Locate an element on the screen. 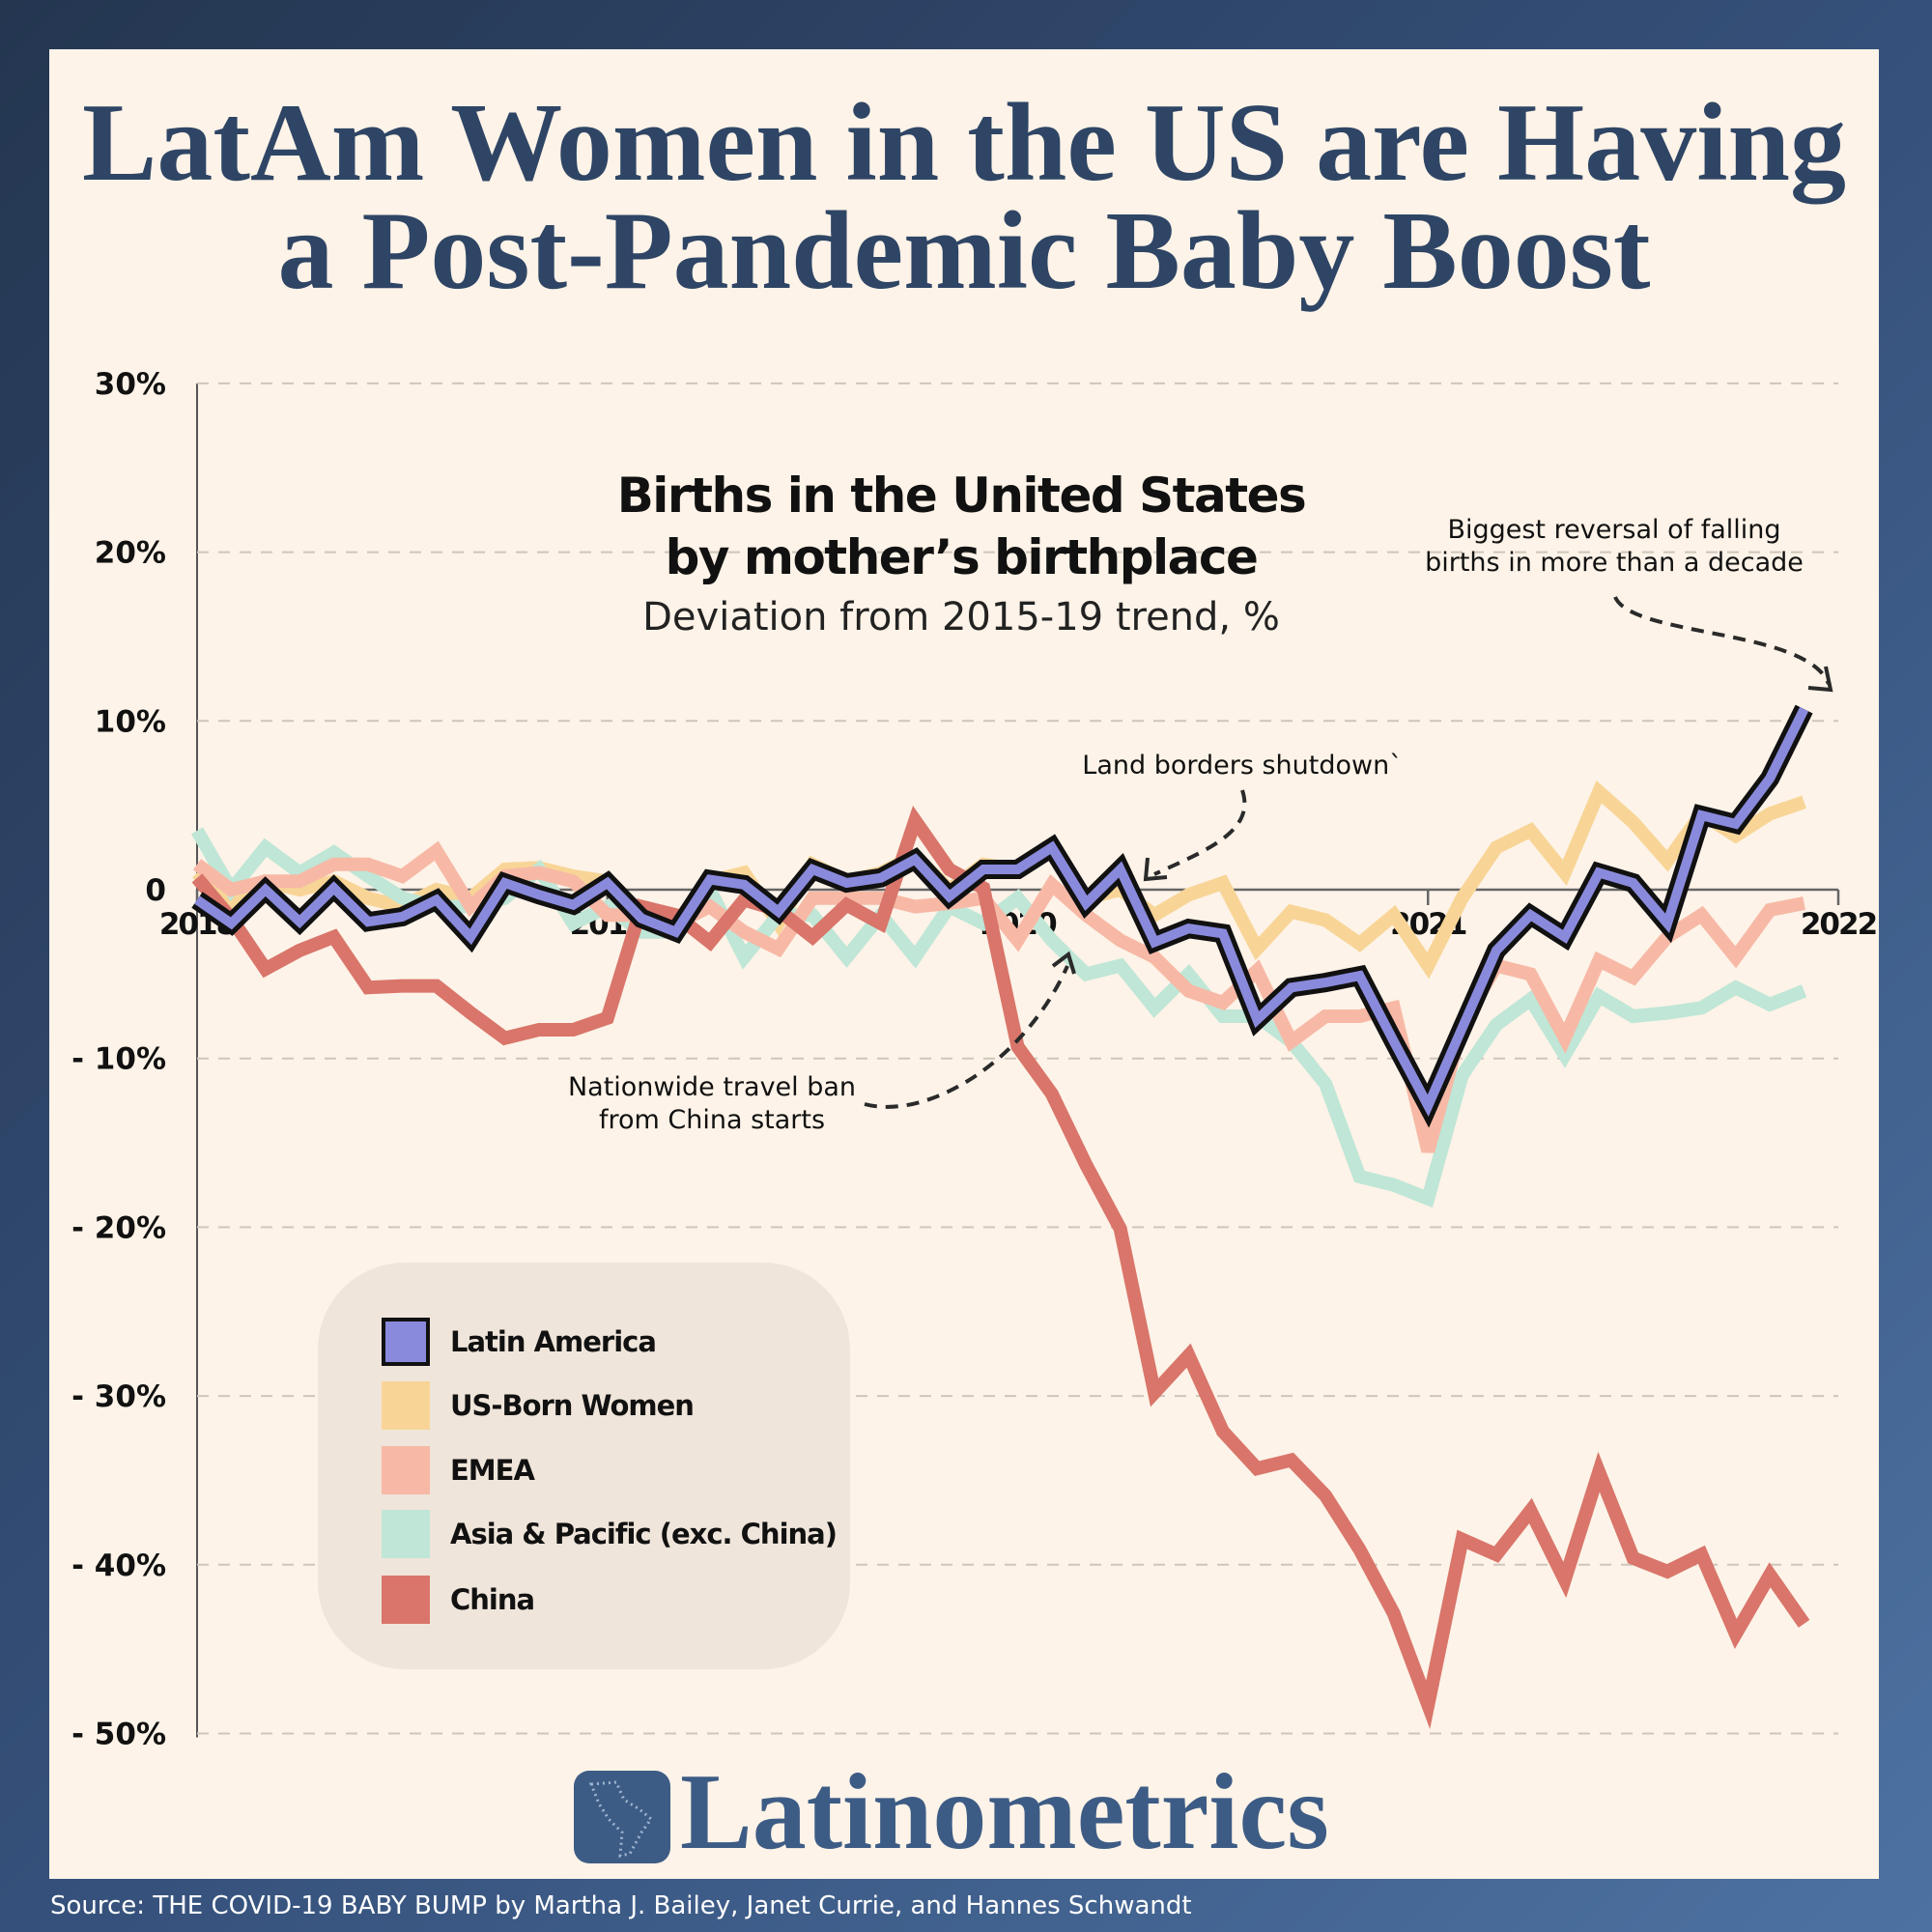 This screenshot has width=1932, height=1932. legend-item-latin-america: Latin America is located at coordinates (519, 1342).